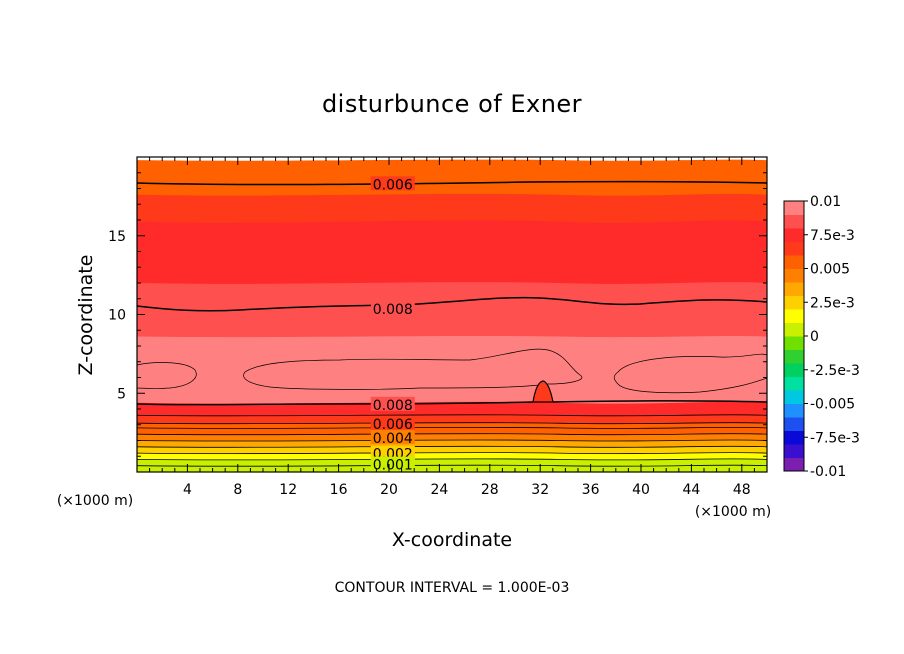 This screenshot has width=904, height=654. What do you see at coordinates (288, 490) in the screenshot?
I see `x-tick-label: 12` at bounding box center [288, 490].